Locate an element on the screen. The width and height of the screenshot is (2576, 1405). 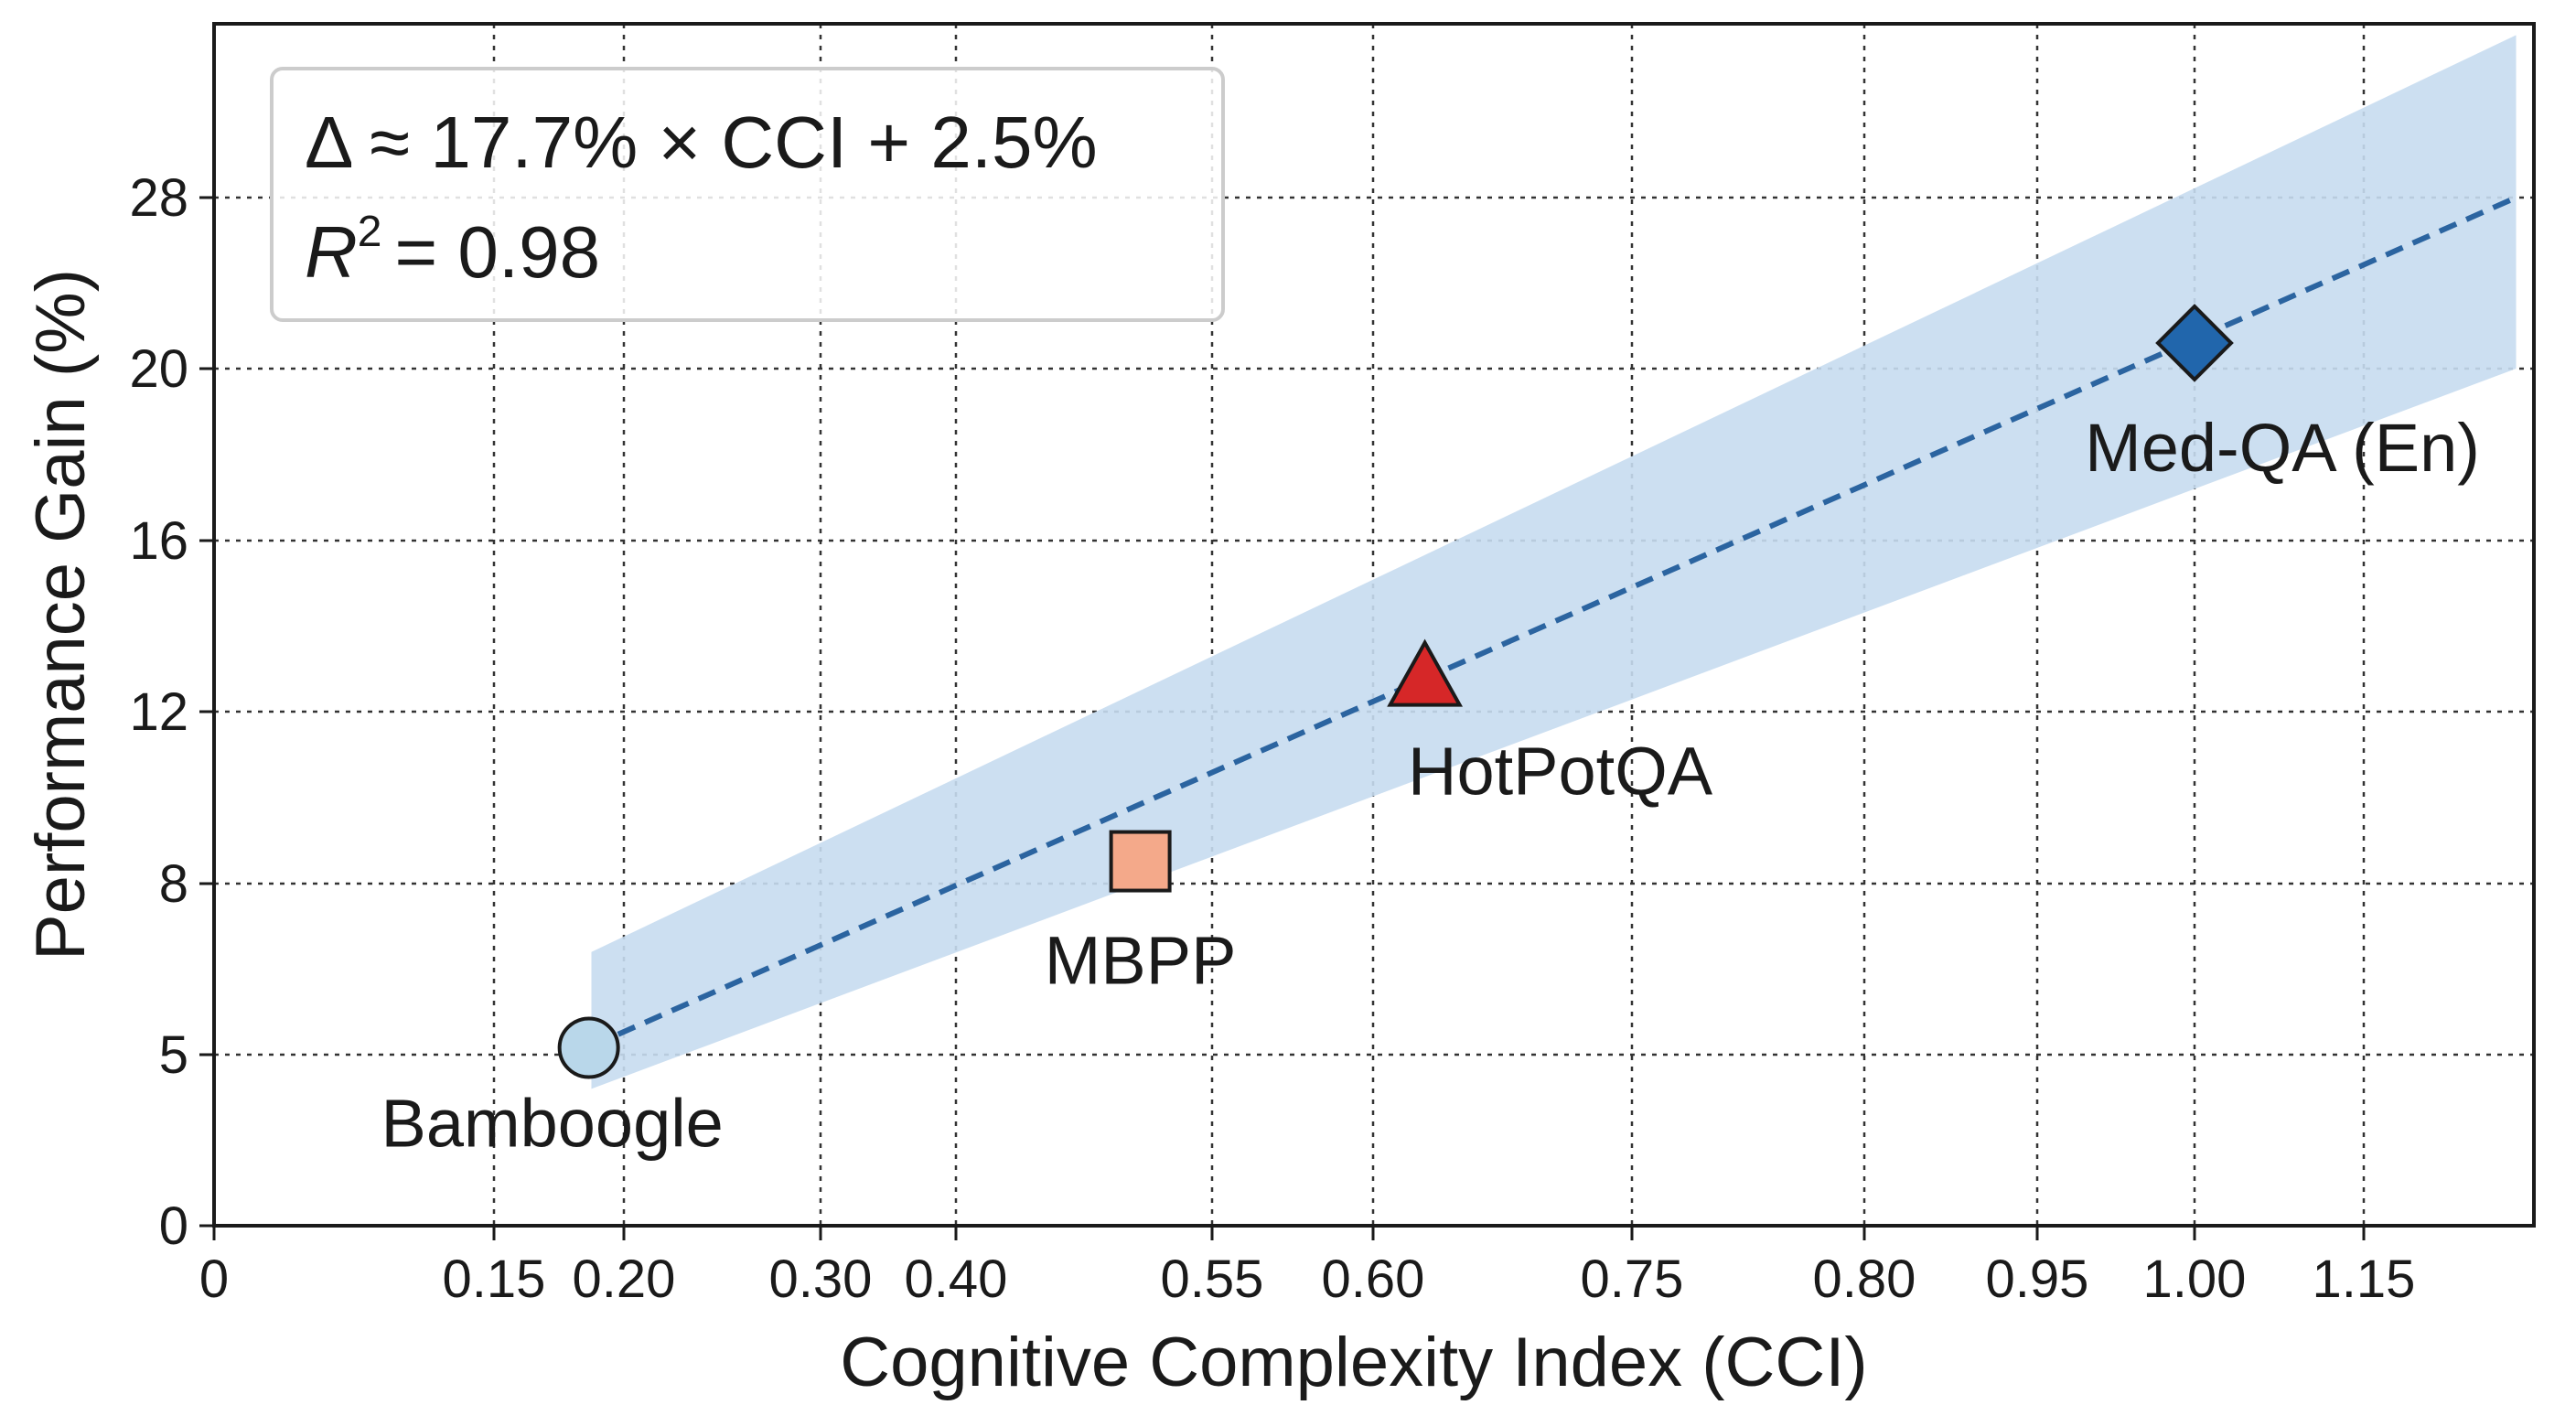
y-tick-label: 8 is located at coordinates (174, 884).